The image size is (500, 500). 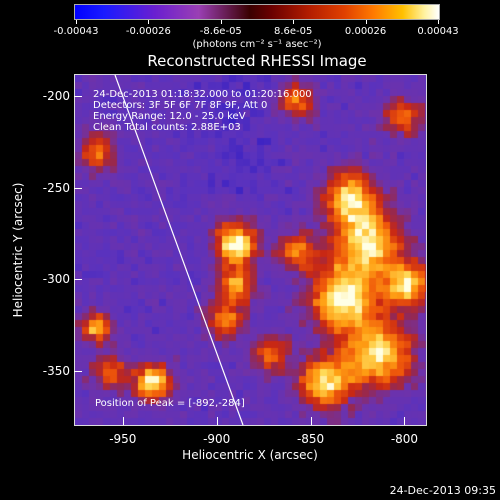 I want to click on info-detectors: Detectors: 3F 5F 6F 7F 8F 9F, Att 0, so click(x=180, y=105).